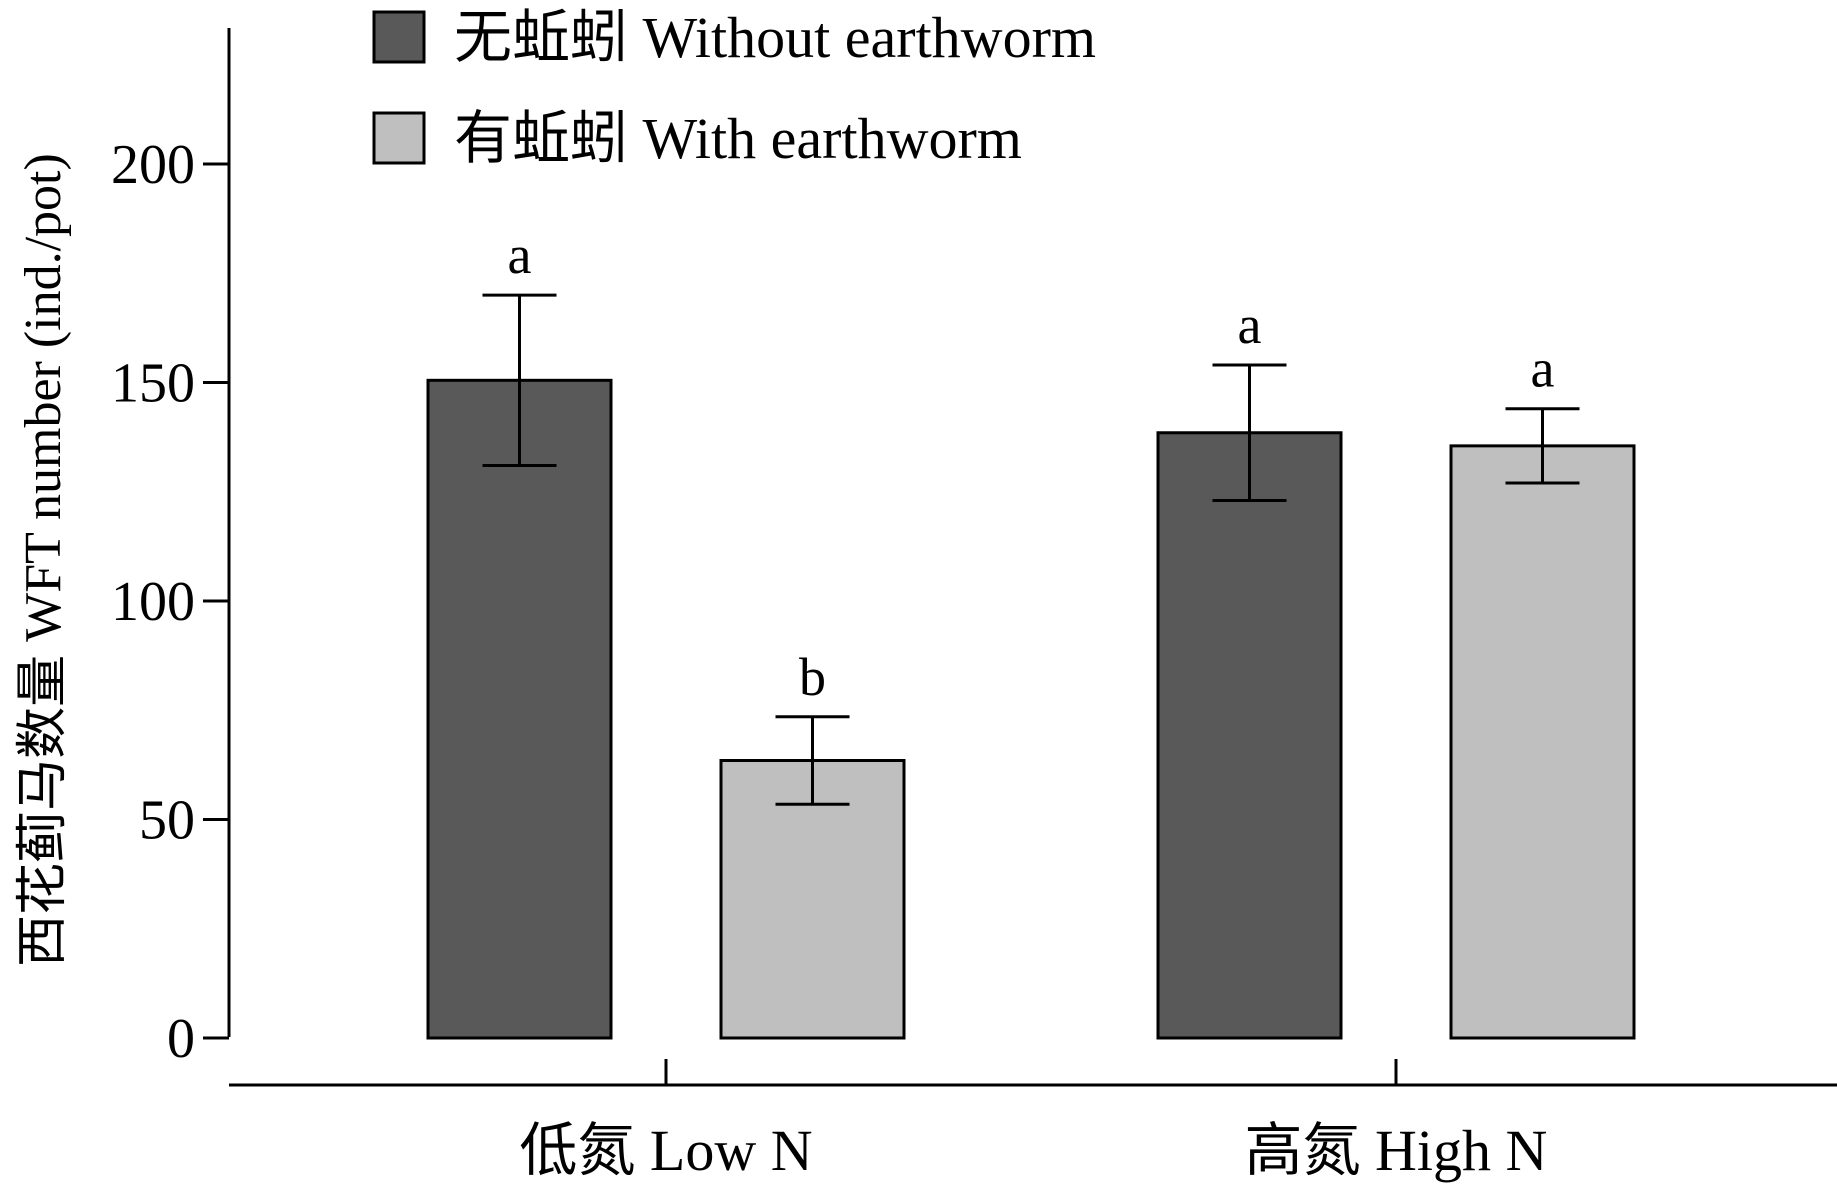 The width and height of the screenshot is (1837, 1186). I want to click on legend-label: 有蚯蚓 With earthworm, so click(738, 138).